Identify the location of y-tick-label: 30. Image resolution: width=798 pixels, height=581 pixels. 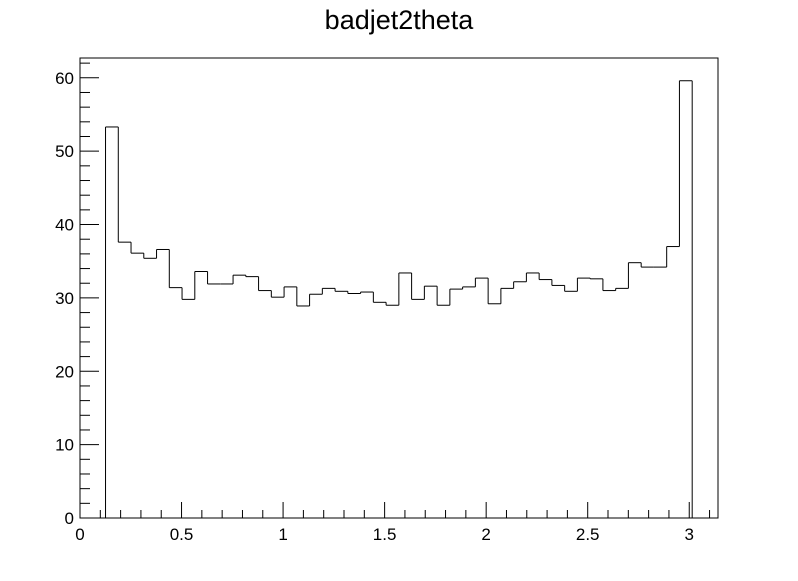
(64, 298).